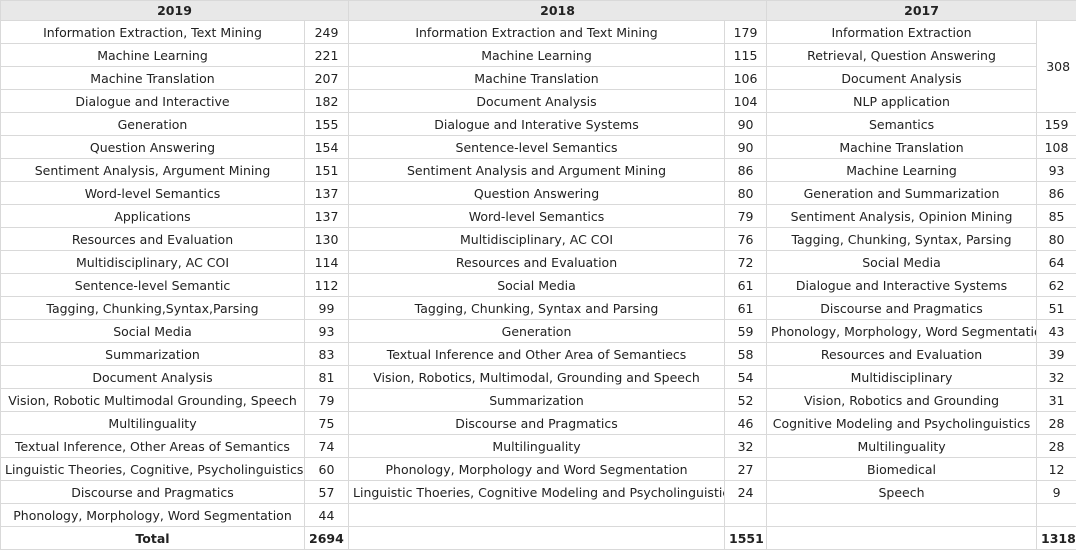 The height and width of the screenshot is (550, 1076). Describe the element at coordinates (902, 285) in the screenshot. I see `topic-2017: Dialogue and Interactive Systems` at that location.